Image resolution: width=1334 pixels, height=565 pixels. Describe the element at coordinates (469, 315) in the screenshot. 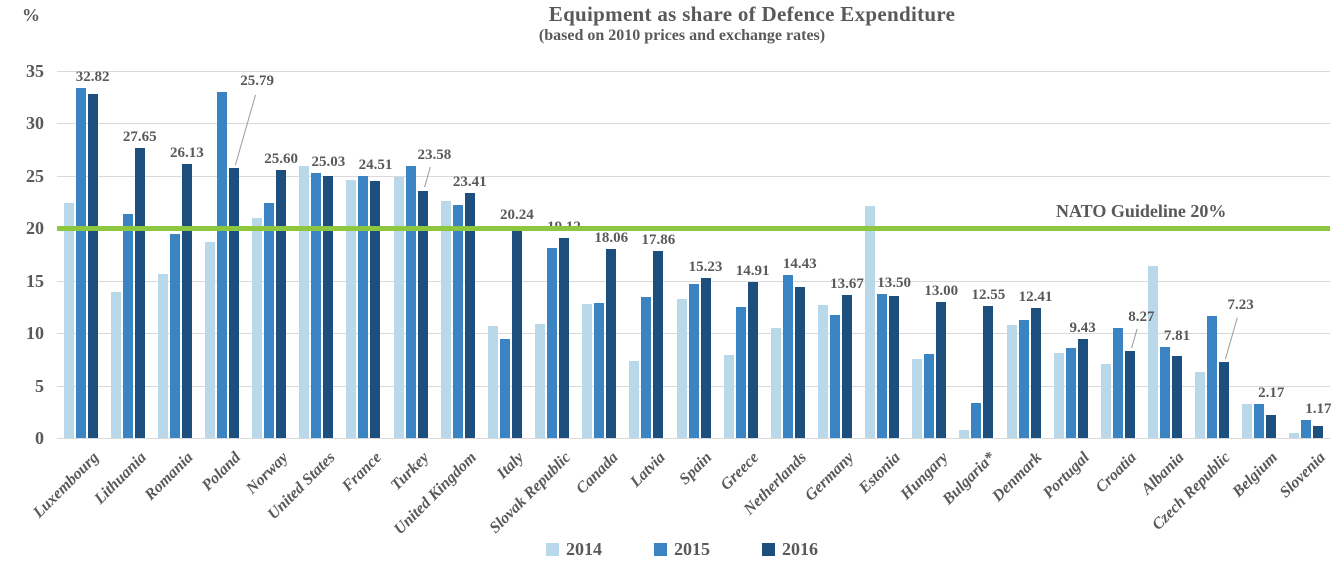

I see `bar-2016-united-kingdom` at that location.